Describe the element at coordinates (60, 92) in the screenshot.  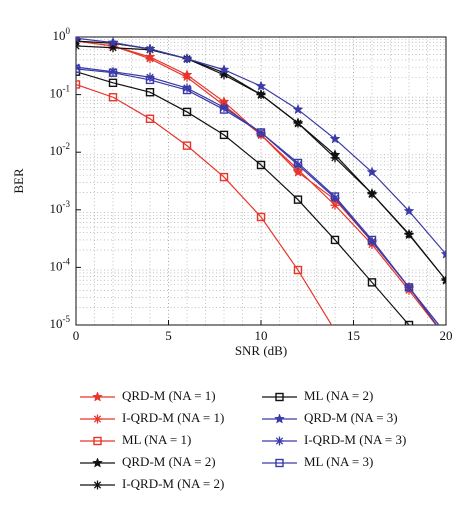
I see `y-tick-label: 10⁻¹` at that location.